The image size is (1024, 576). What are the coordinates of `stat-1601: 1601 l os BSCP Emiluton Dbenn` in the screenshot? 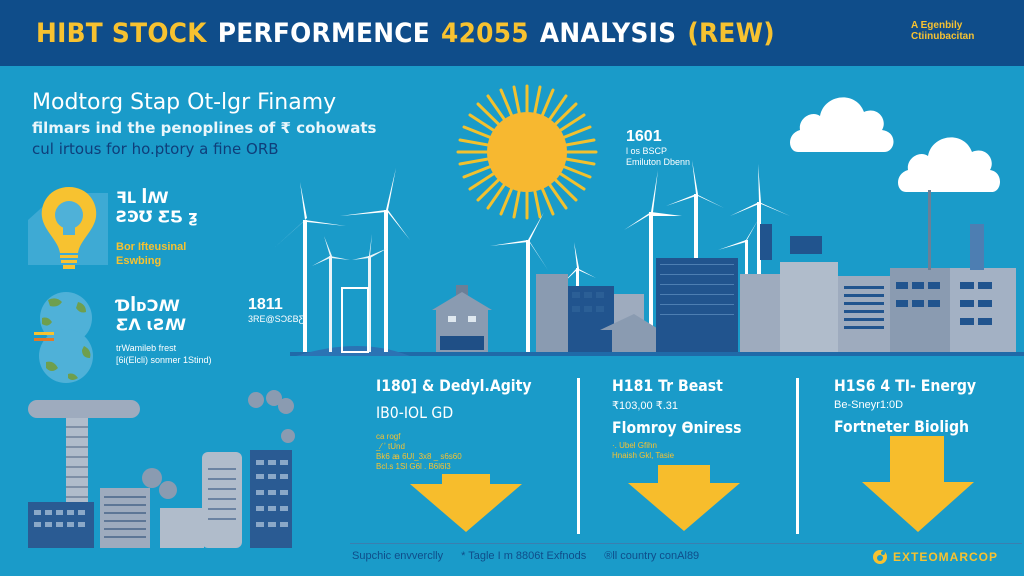 It's located at (658, 148).